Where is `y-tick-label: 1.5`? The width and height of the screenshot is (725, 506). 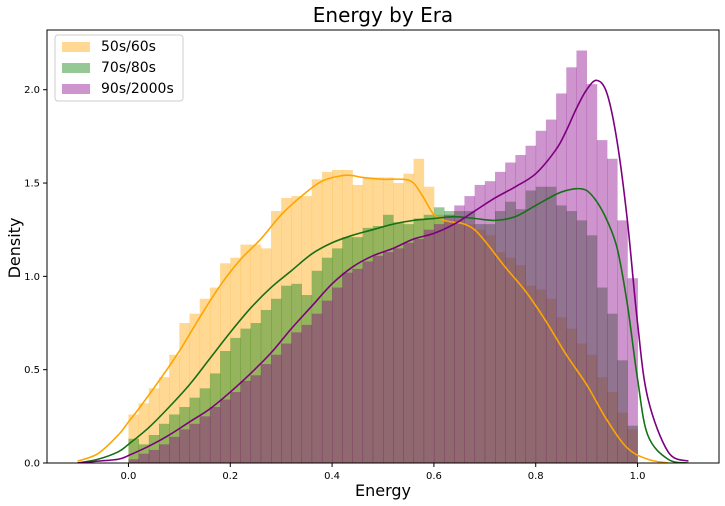 y-tick-label: 1.5 is located at coordinates (32, 184).